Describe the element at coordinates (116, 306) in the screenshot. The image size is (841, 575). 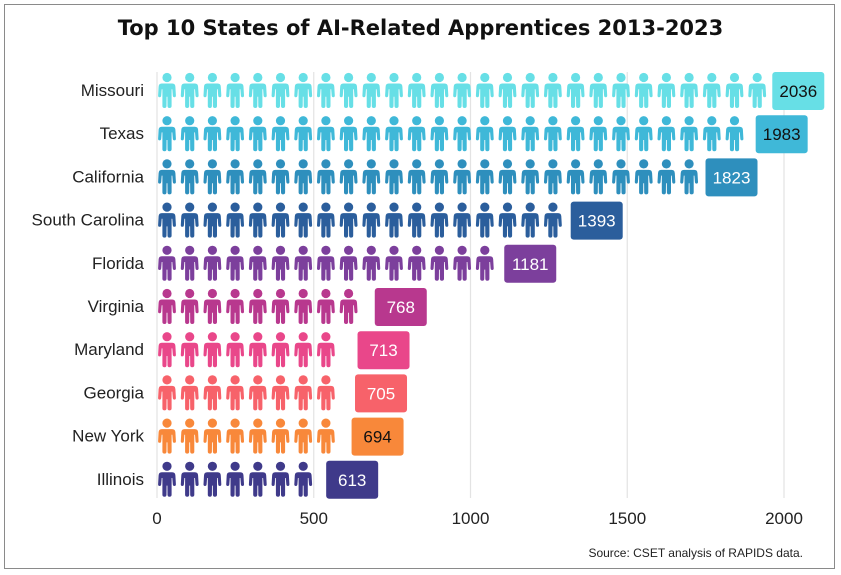
I see `category-label: Virginia` at that location.